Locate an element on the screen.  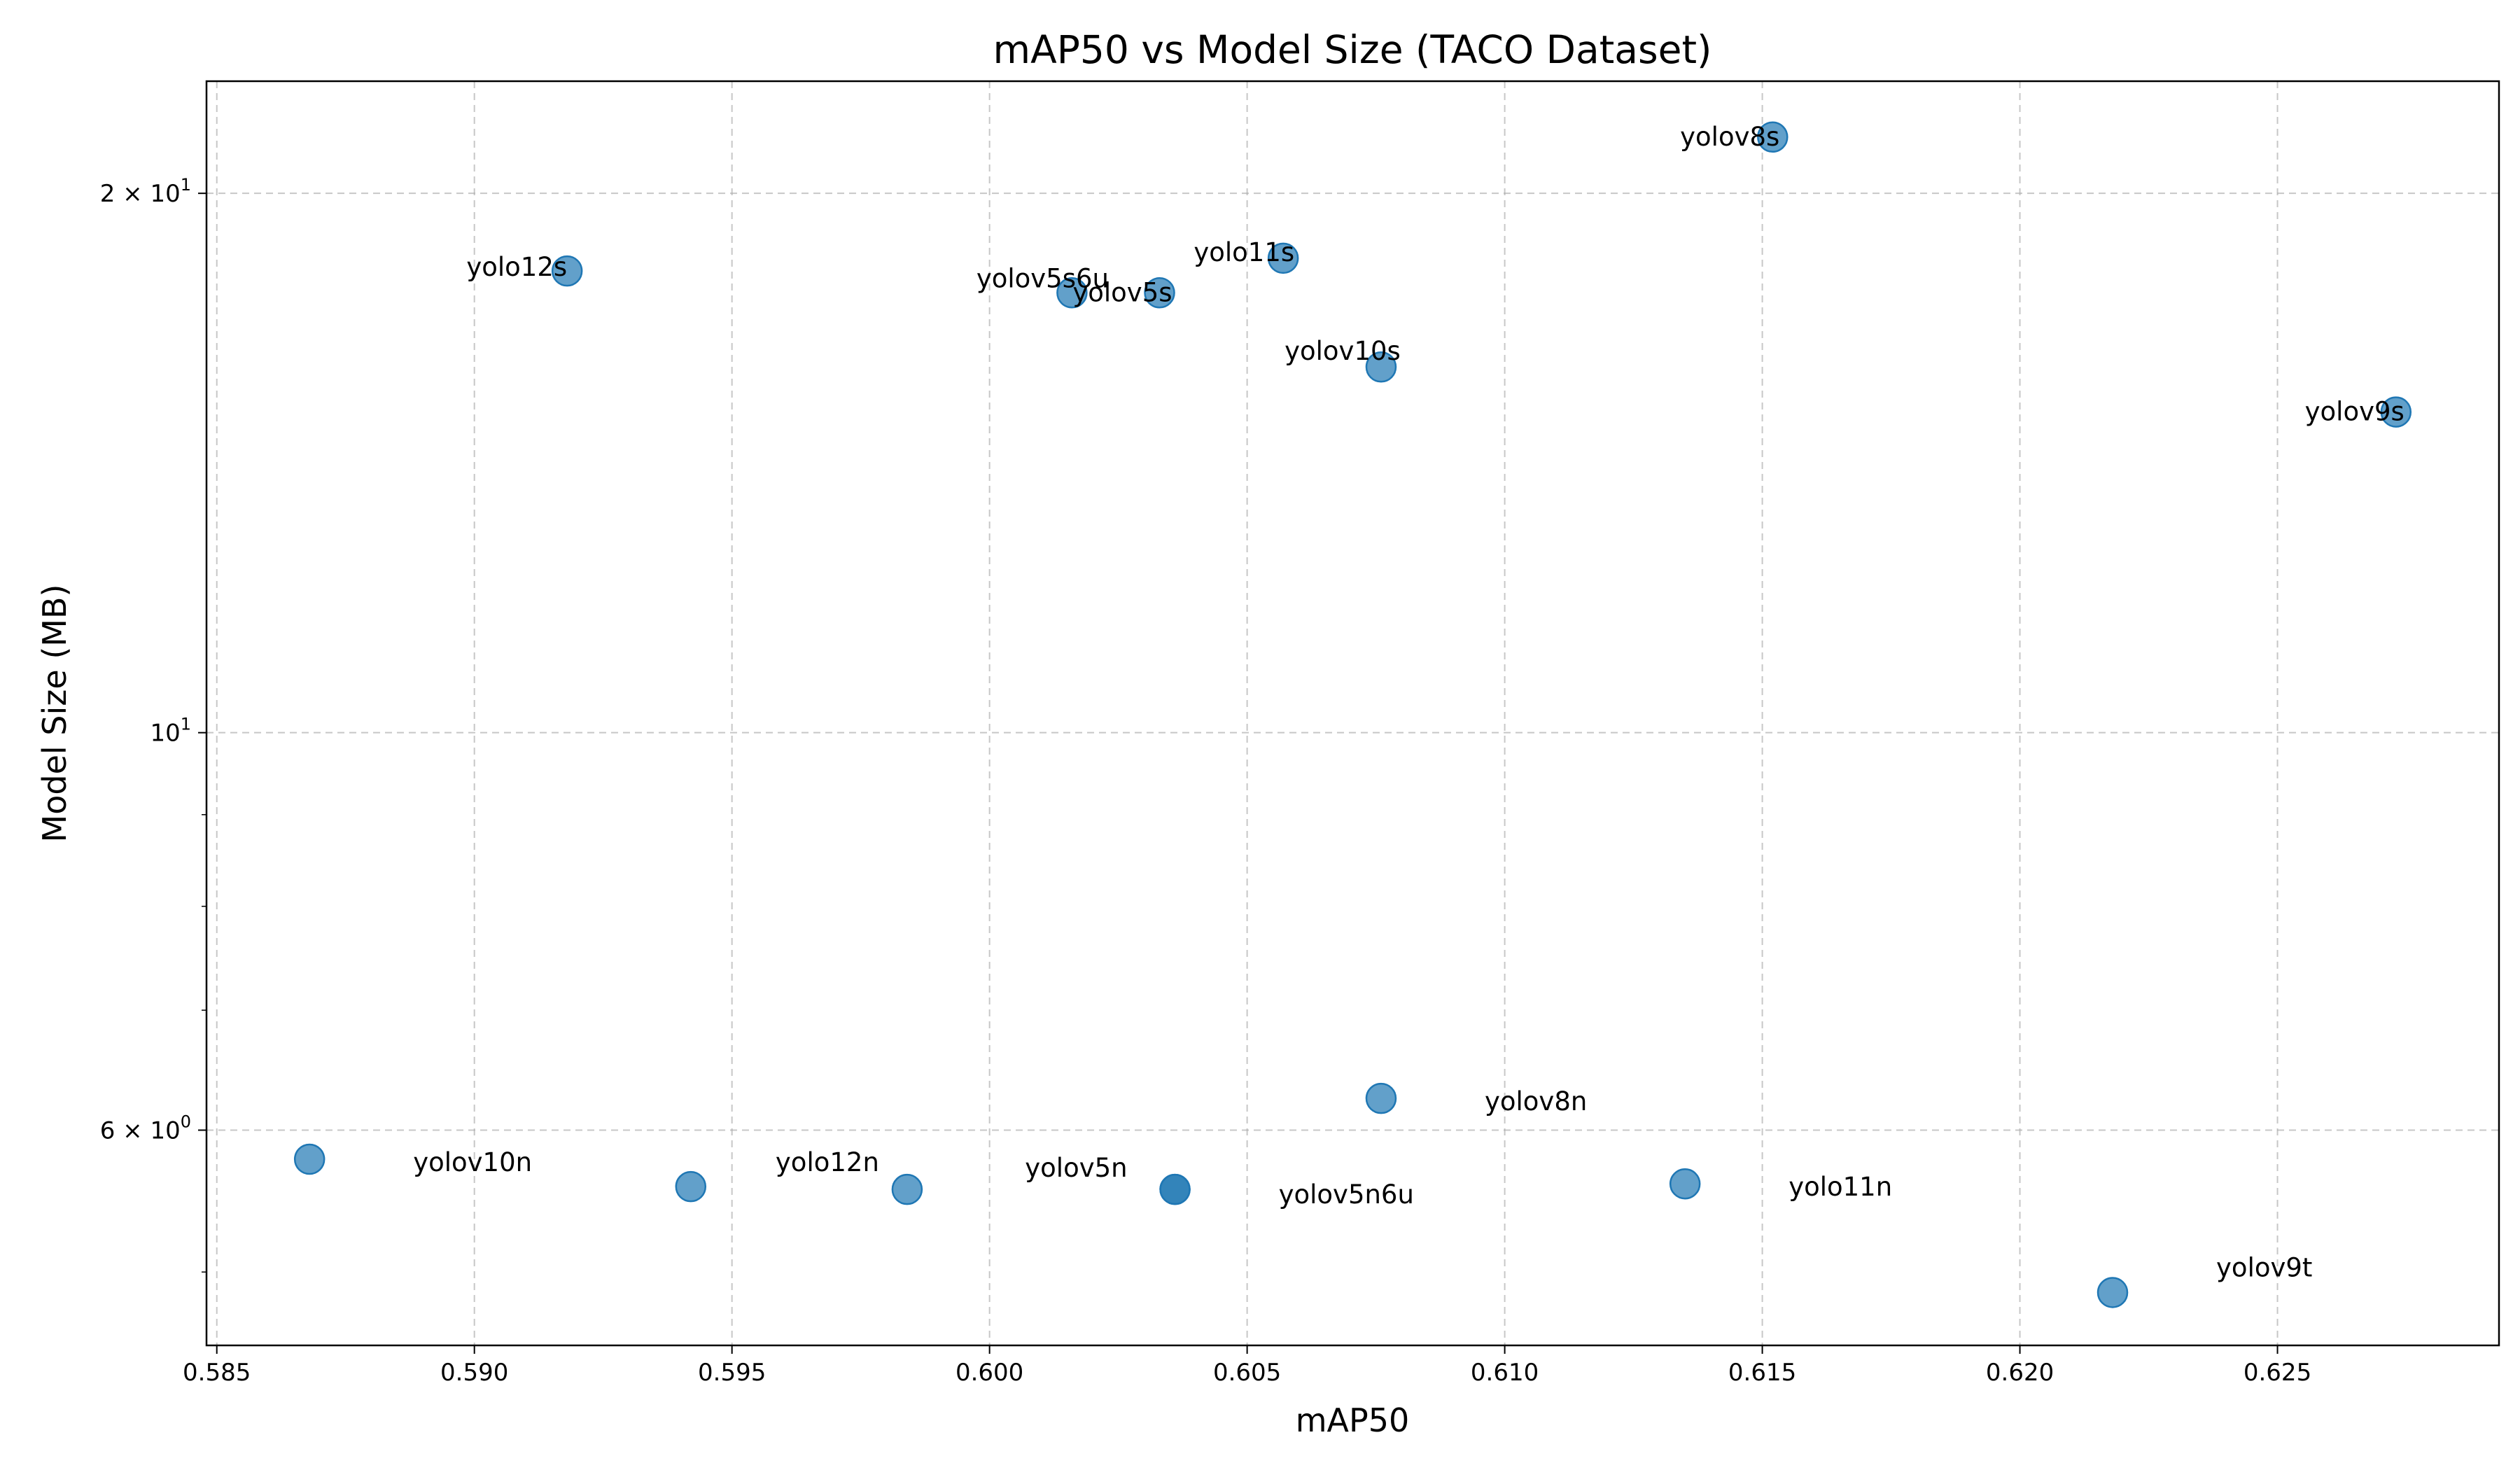
point-label: yolov9t is located at coordinates (2264, 1267).